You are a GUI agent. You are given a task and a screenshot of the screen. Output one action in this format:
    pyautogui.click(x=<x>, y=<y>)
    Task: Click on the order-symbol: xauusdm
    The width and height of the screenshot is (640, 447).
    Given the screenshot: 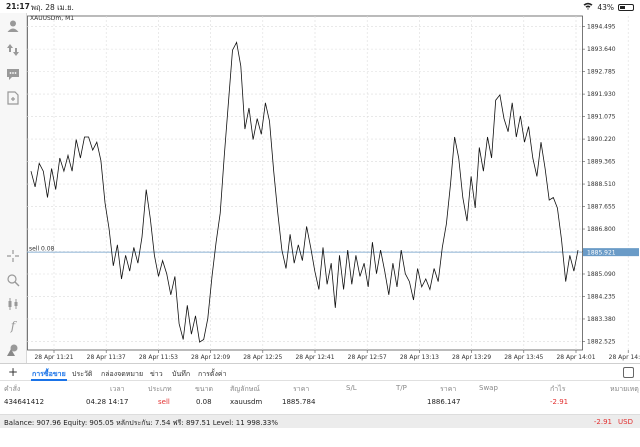 What is the action you would take?
    pyautogui.click(x=246, y=402)
    